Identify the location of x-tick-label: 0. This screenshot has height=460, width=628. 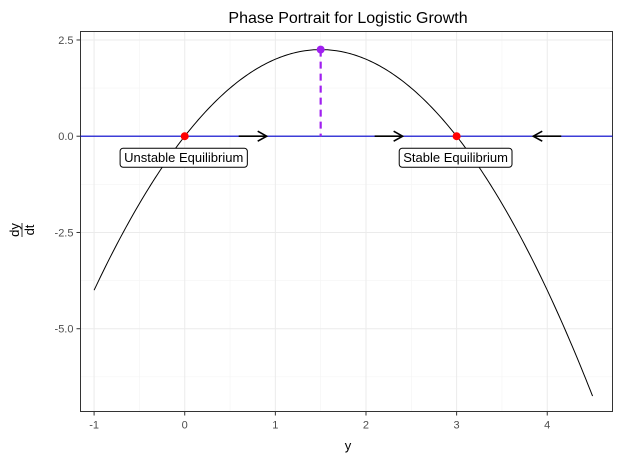
(185, 426).